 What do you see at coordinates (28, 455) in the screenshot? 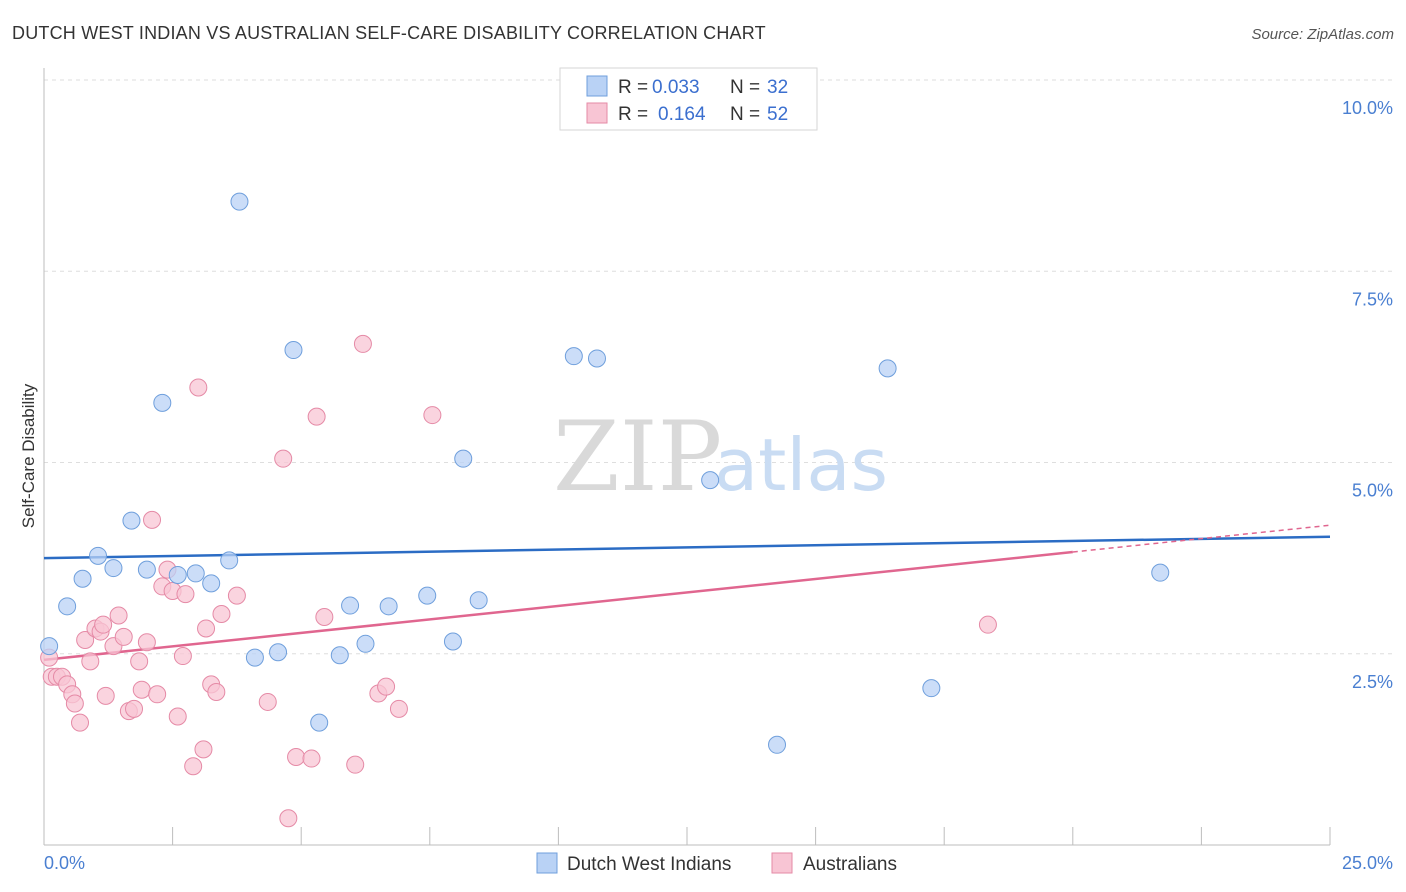
I see `y-axis-label: Self-Care Disability` at bounding box center [28, 455].